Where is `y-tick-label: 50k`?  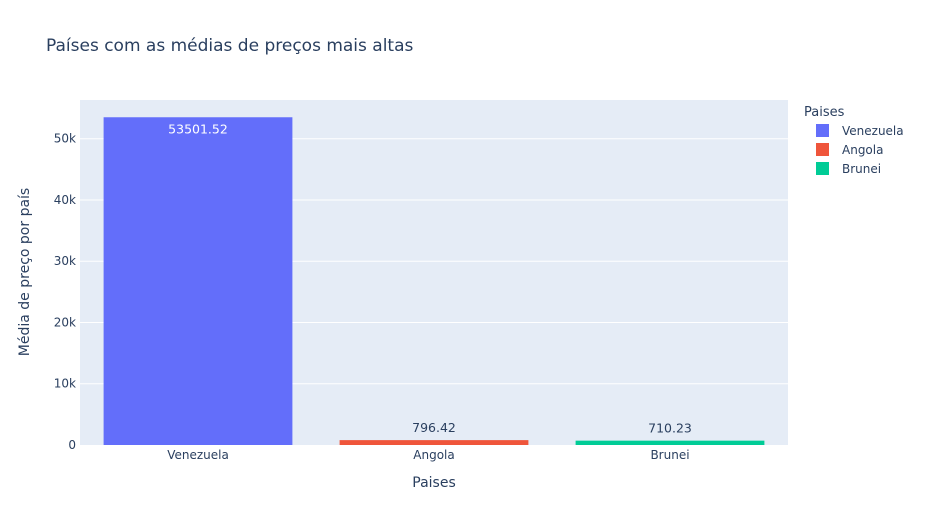
y-tick-label: 50k is located at coordinates (65, 139).